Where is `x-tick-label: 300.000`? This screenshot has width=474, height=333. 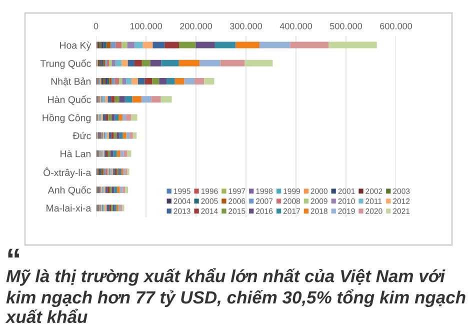 x-tick-label: 300.000 is located at coordinates (246, 26).